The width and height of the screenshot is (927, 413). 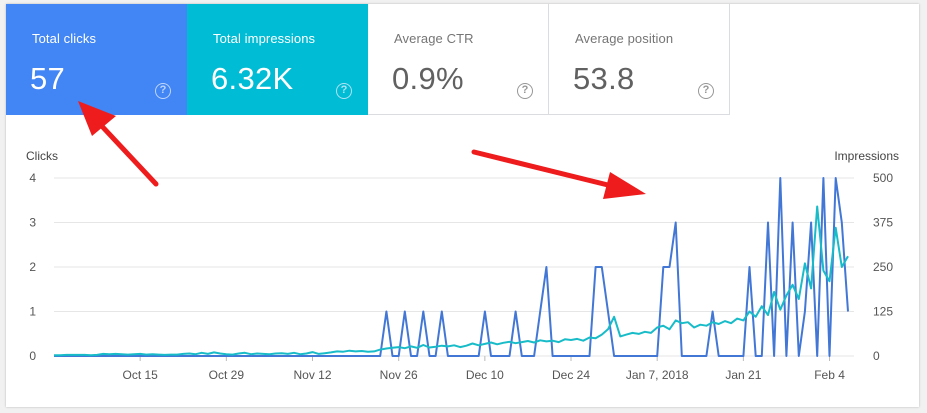 What do you see at coordinates (624, 38) in the screenshot?
I see `tile-label: Average position` at bounding box center [624, 38].